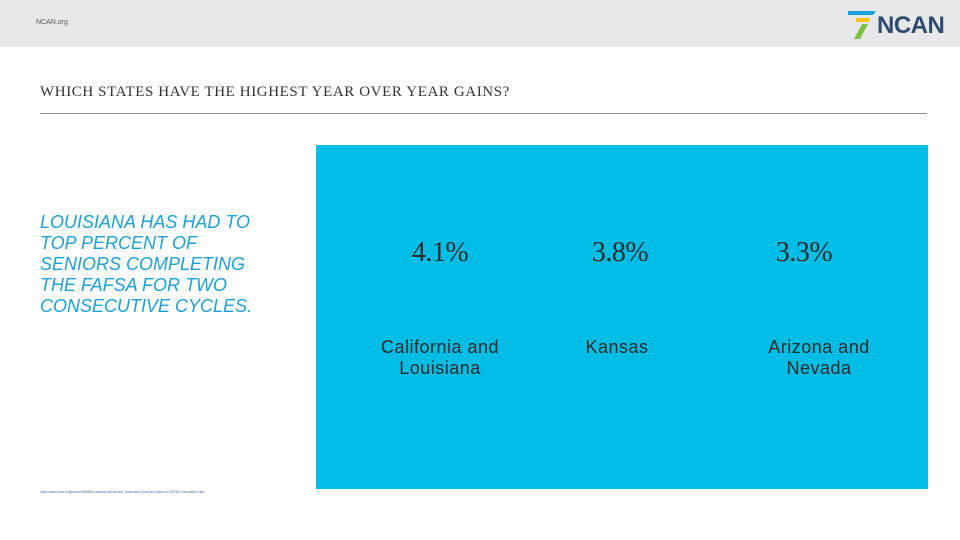 This screenshot has width=960, height=540. What do you see at coordinates (819, 357) in the screenshot?
I see `stat-label-3: Arizona and Nevada` at bounding box center [819, 357].